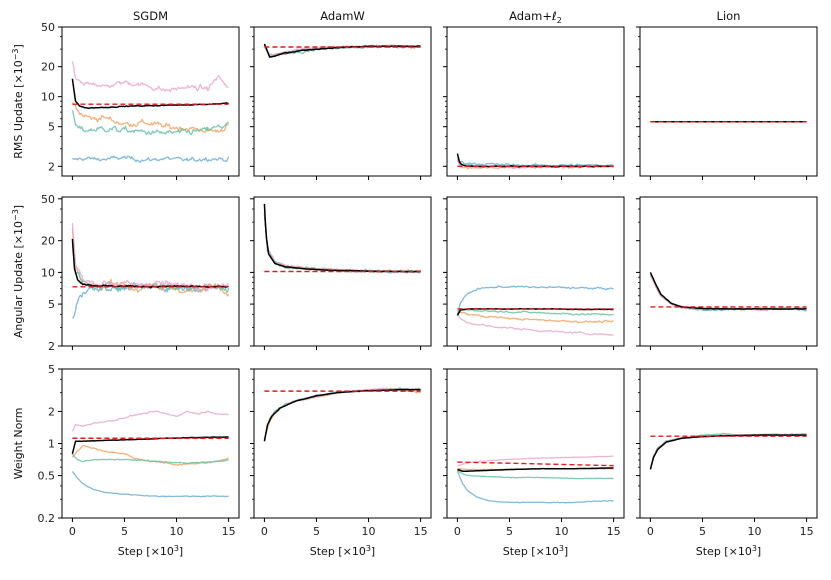  I want to click on row-ylabel-2: Weight Norm, so click(18, 444).